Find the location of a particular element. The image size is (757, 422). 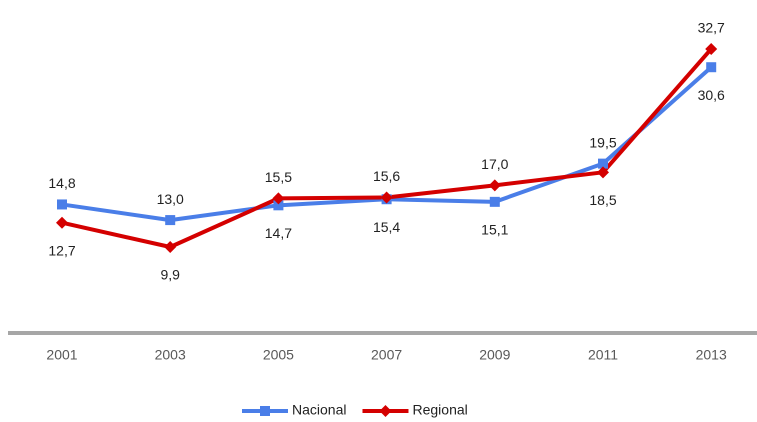

x-tick-label: 2003 is located at coordinates (170, 355).